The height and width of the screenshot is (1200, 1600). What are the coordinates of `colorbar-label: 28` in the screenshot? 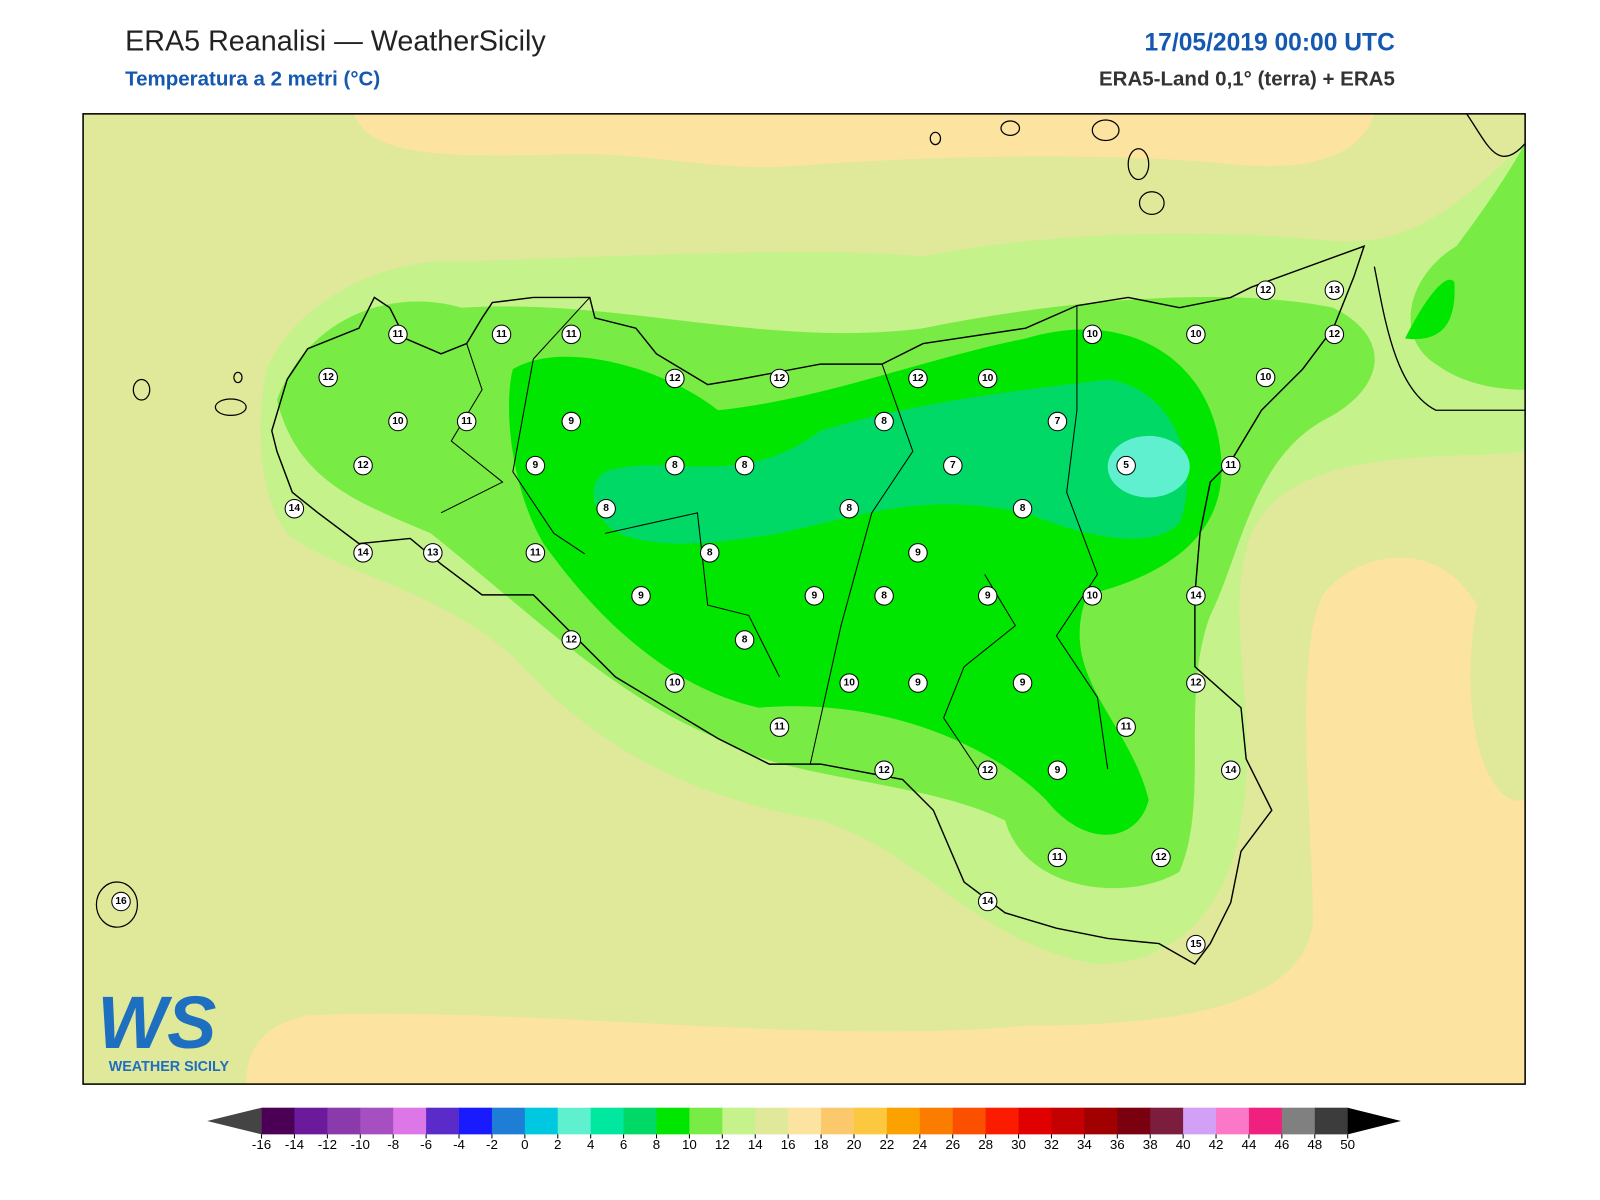 It's located at (985, 1144).